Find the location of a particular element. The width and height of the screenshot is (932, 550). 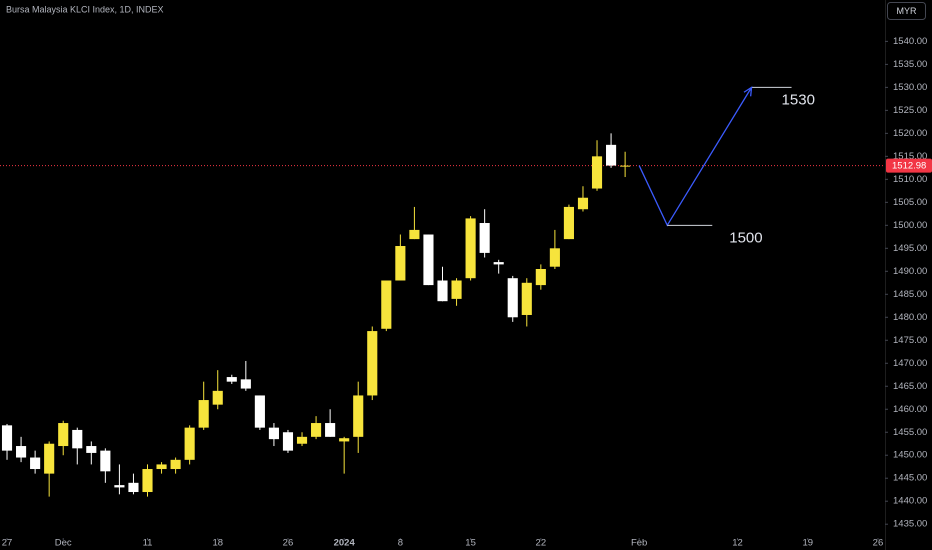

y-tick-label: 1525.00 is located at coordinates (910, 110).